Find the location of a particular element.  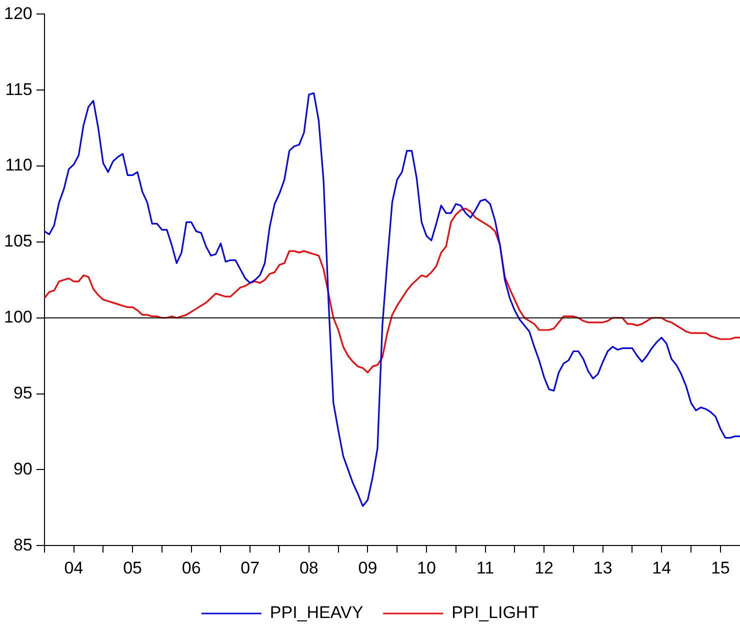

x-tick-label: 04 is located at coordinates (74, 568).